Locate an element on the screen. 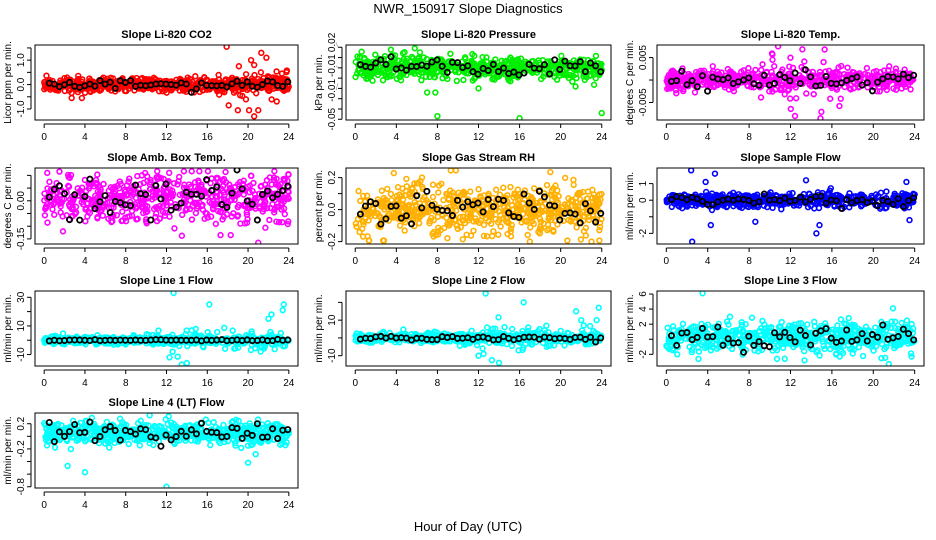 The image size is (936, 540). y-axis: 10-10 is located at coordinates (335, 332).